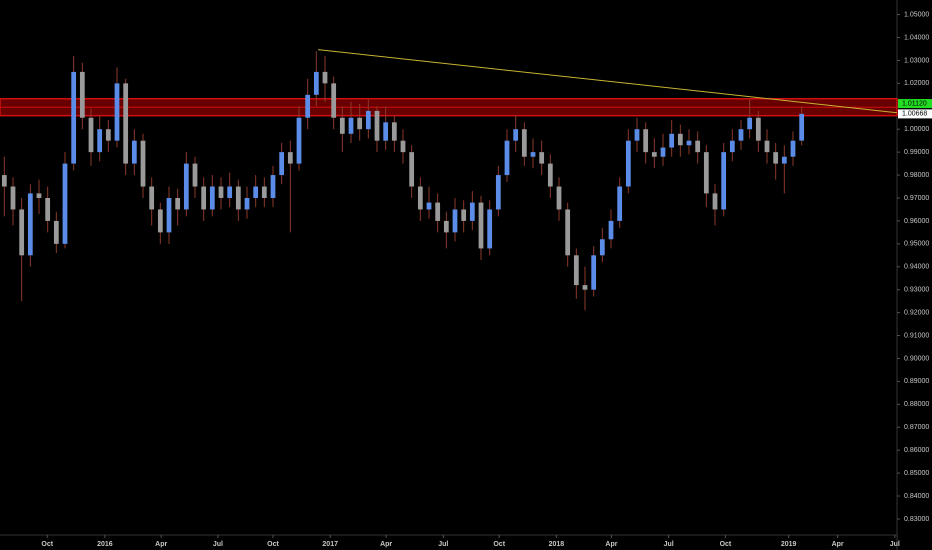  What do you see at coordinates (916, 267) in the screenshot?
I see `y-tick-label: 0.94000` at bounding box center [916, 267].